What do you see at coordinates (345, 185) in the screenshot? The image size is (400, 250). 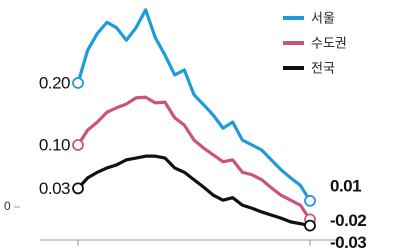 I see `value-label: 0.01` at bounding box center [345, 185].